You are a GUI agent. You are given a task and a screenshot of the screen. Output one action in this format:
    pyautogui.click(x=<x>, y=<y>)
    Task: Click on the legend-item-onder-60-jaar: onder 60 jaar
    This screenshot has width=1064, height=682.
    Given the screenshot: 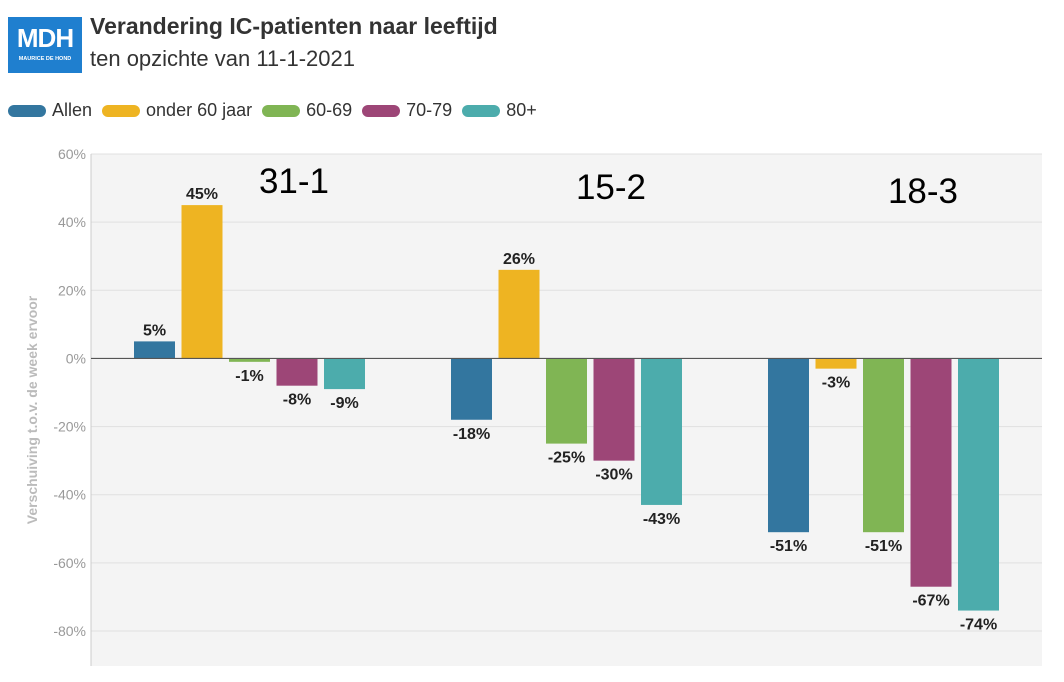 What is the action you would take?
    pyautogui.click(x=177, y=110)
    